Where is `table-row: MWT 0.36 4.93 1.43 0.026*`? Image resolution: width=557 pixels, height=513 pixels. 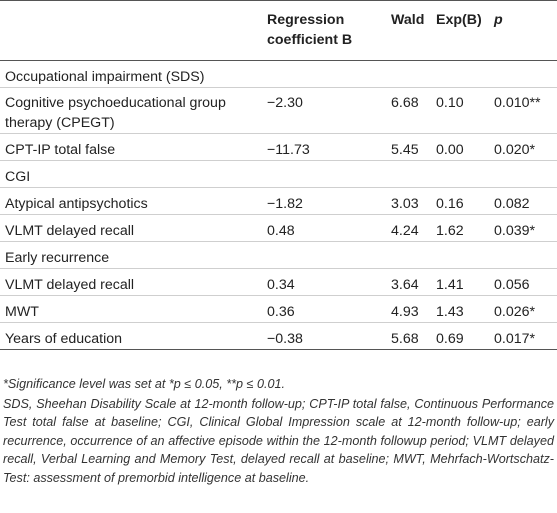 table-row: MWT 0.36 4.93 1.43 0.026* is located at coordinates (278, 309).